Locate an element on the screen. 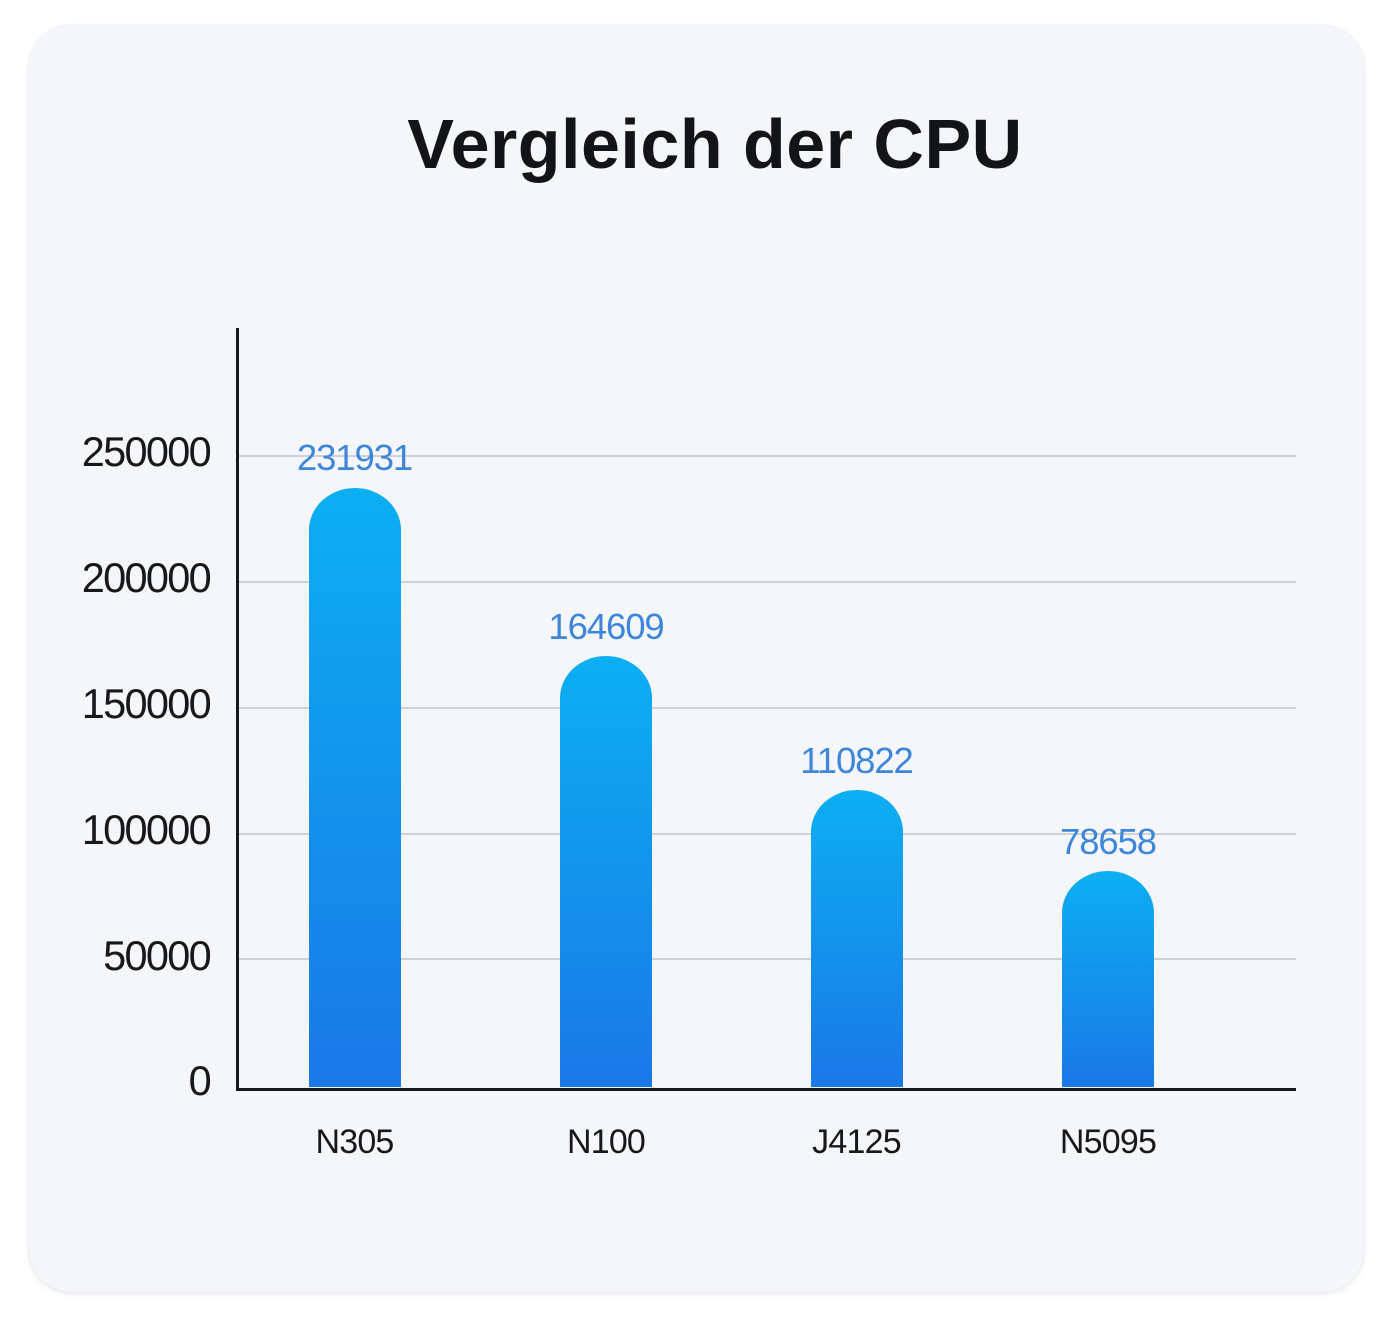  y-axis-tick-label: 250000 is located at coordinates (146, 452).